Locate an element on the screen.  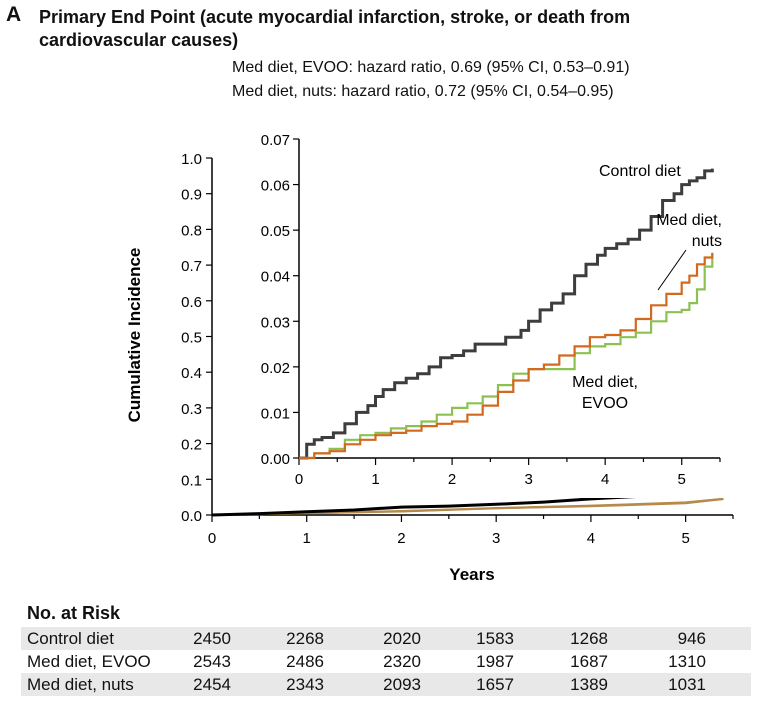
main-y-tick-label: 0.2 is located at coordinates (191, 445).